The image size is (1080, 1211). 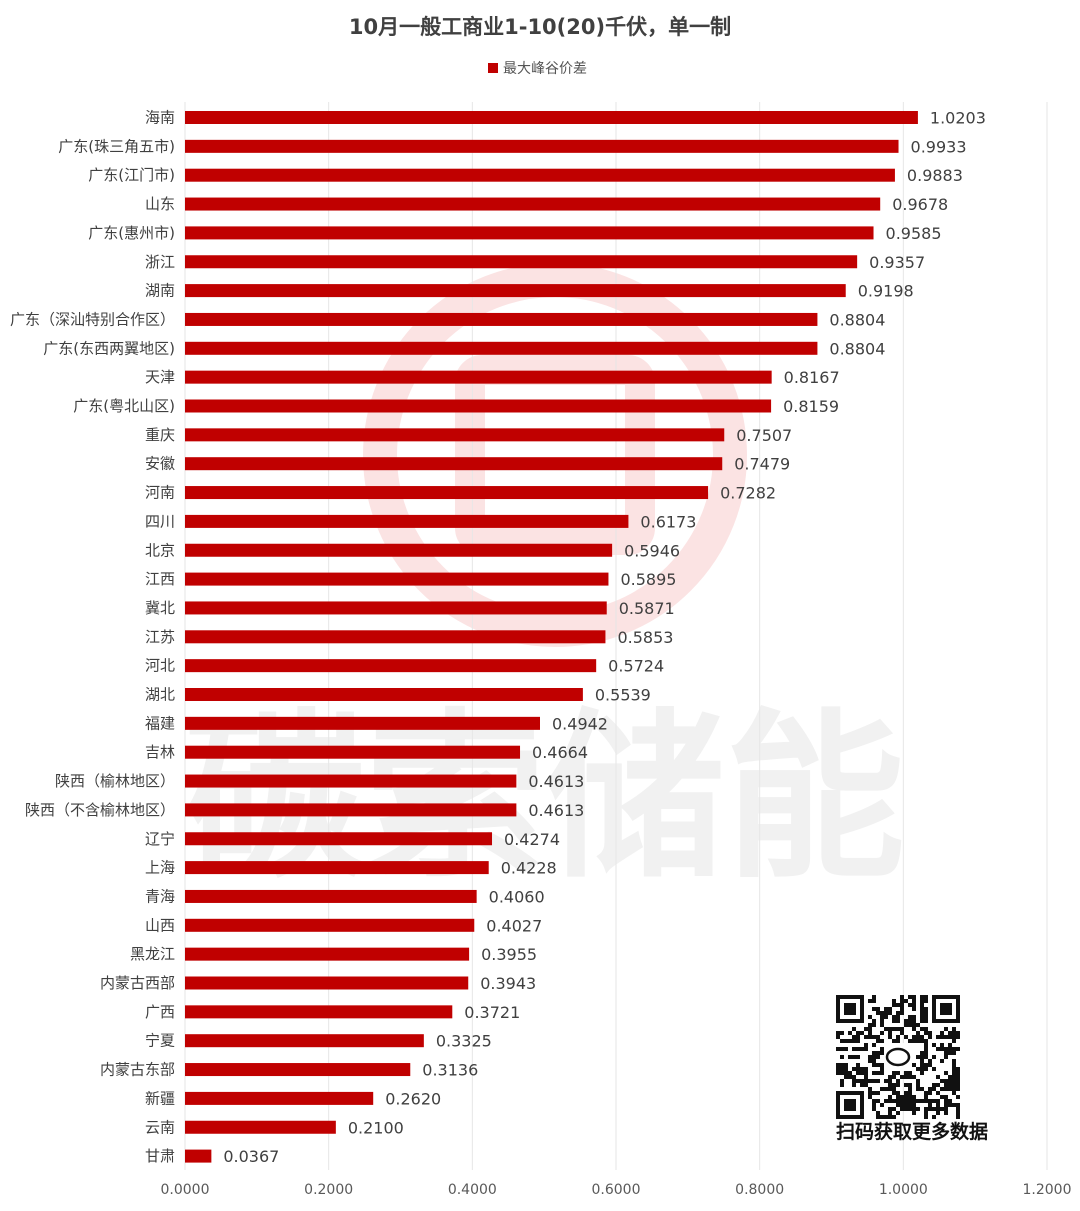 What do you see at coordinates (160, 752) in the screenshot?
I see `category-label: 吉林` at bounding box center [160, 752].